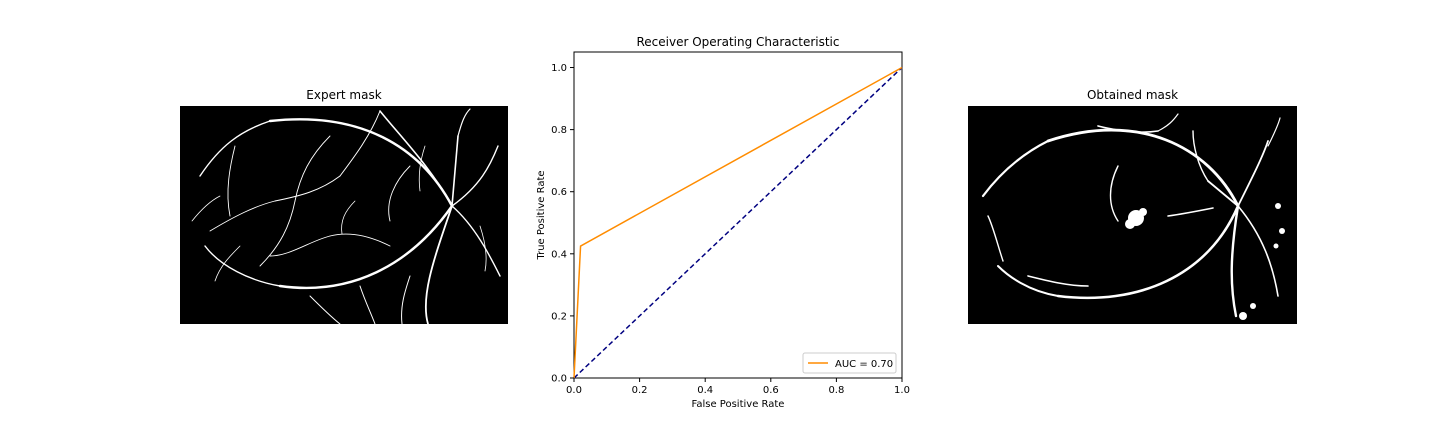 Image resolution: width=1440 pixels, height=432 pixels. I want to click on y-tick-label: 1.0, so click(559, 68).